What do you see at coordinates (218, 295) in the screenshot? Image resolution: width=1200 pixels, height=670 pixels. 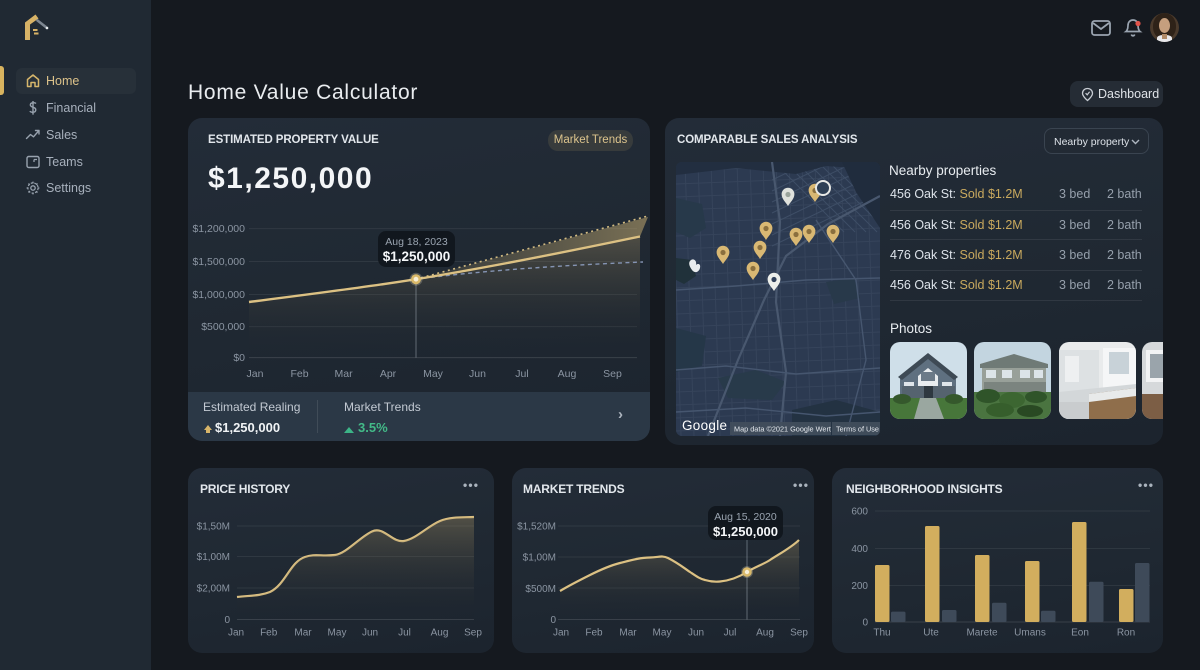 I see `svg-text: $1,000,000` at bounding box center [218, 295].